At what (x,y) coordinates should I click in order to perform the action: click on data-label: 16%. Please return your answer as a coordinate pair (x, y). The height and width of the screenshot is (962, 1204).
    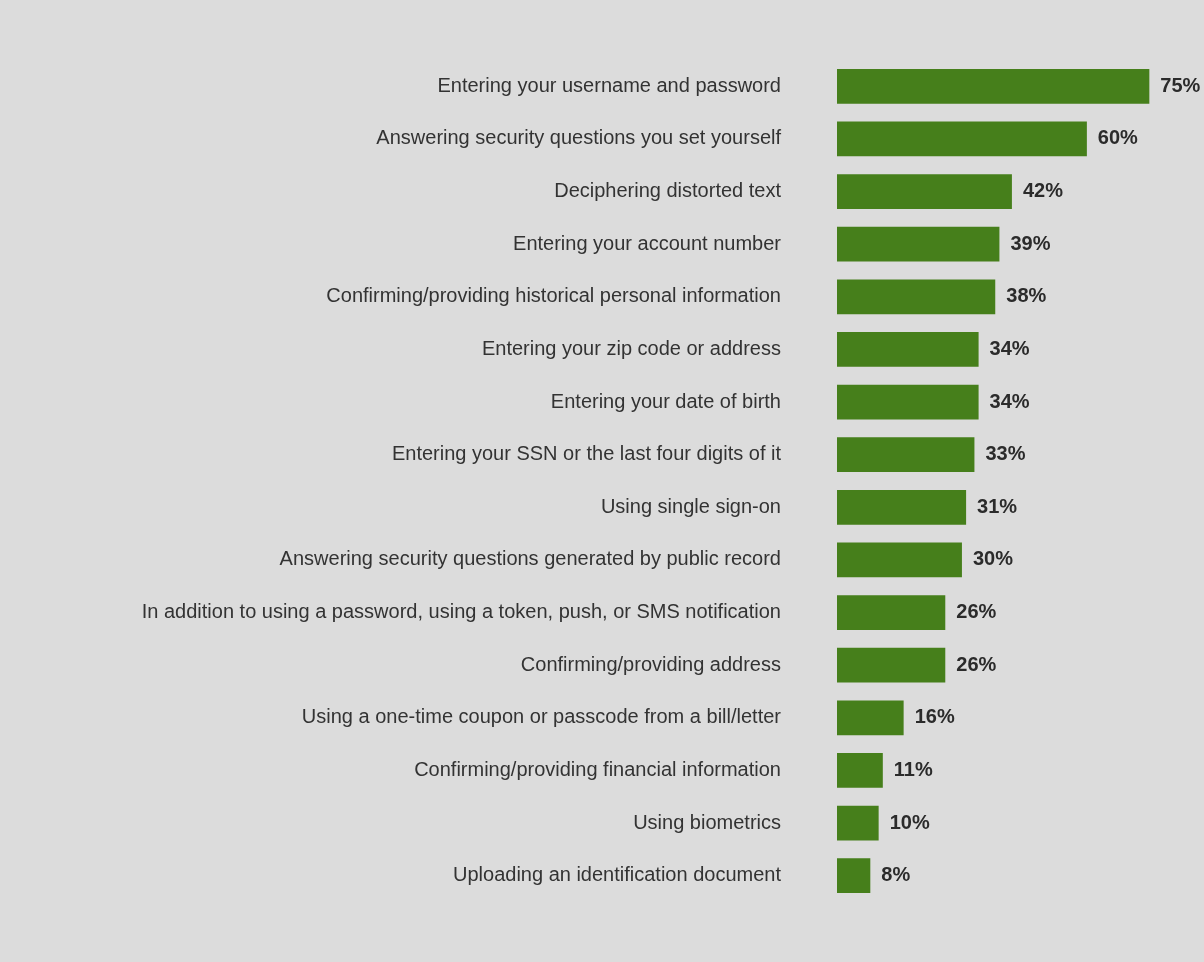
    Looking at the image, I should click on (934, 716).